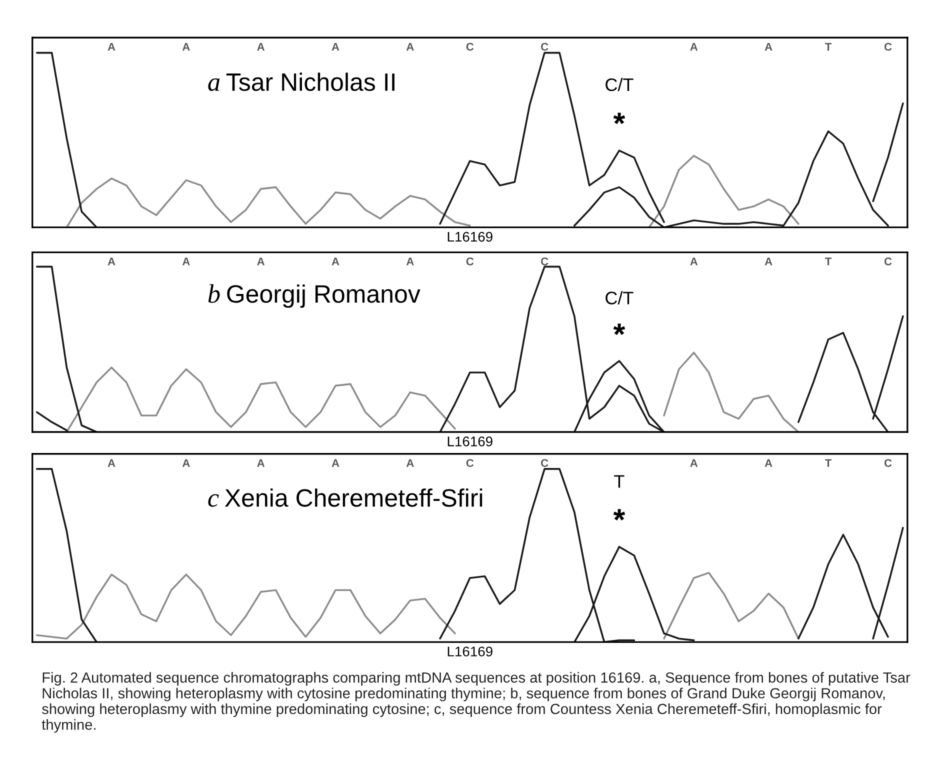  Describe the element at coordinates (314, 296) in the screenshot. I see `text: b Georgij Romanov` at that location.